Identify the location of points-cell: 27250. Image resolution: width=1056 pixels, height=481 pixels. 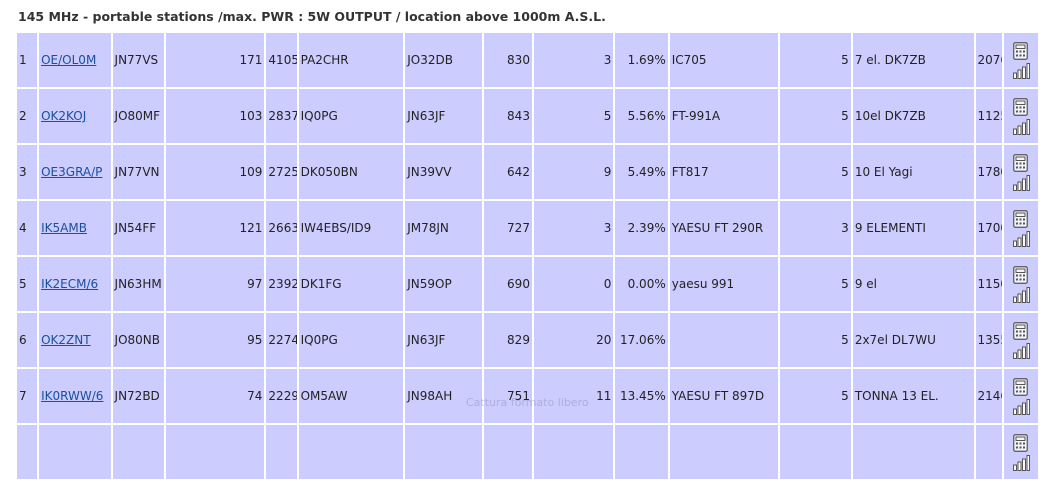
(281, 172).